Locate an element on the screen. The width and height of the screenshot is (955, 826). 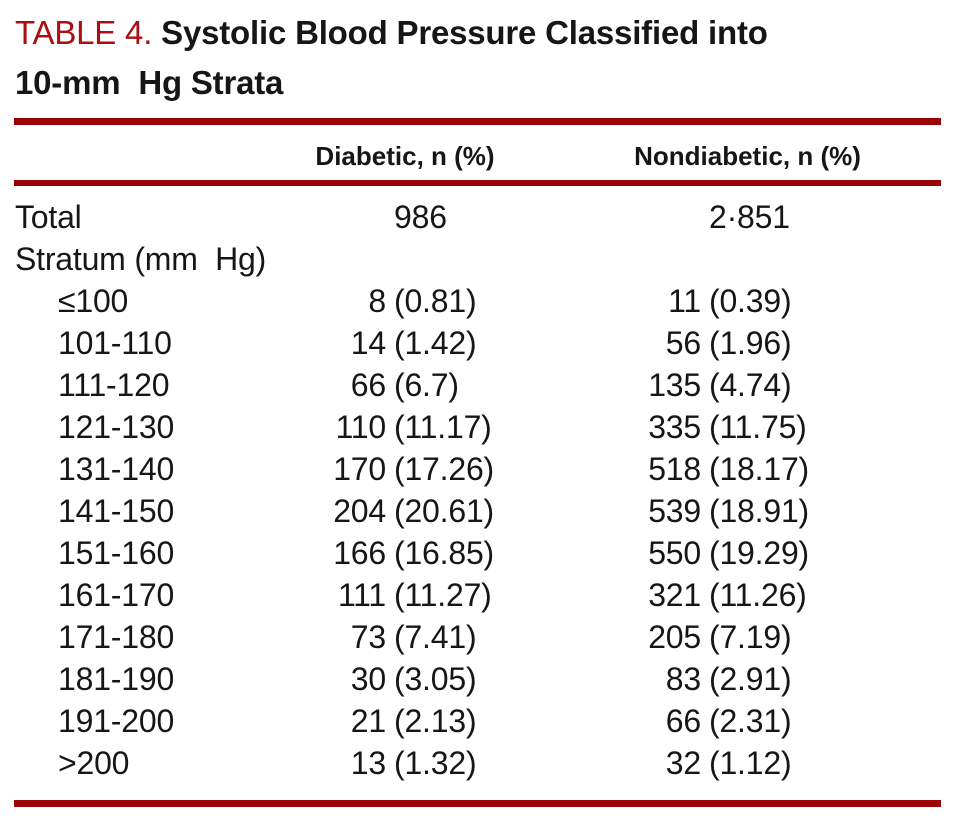
diabetic-percent: (20.61) is located at coordinates (444, 511).